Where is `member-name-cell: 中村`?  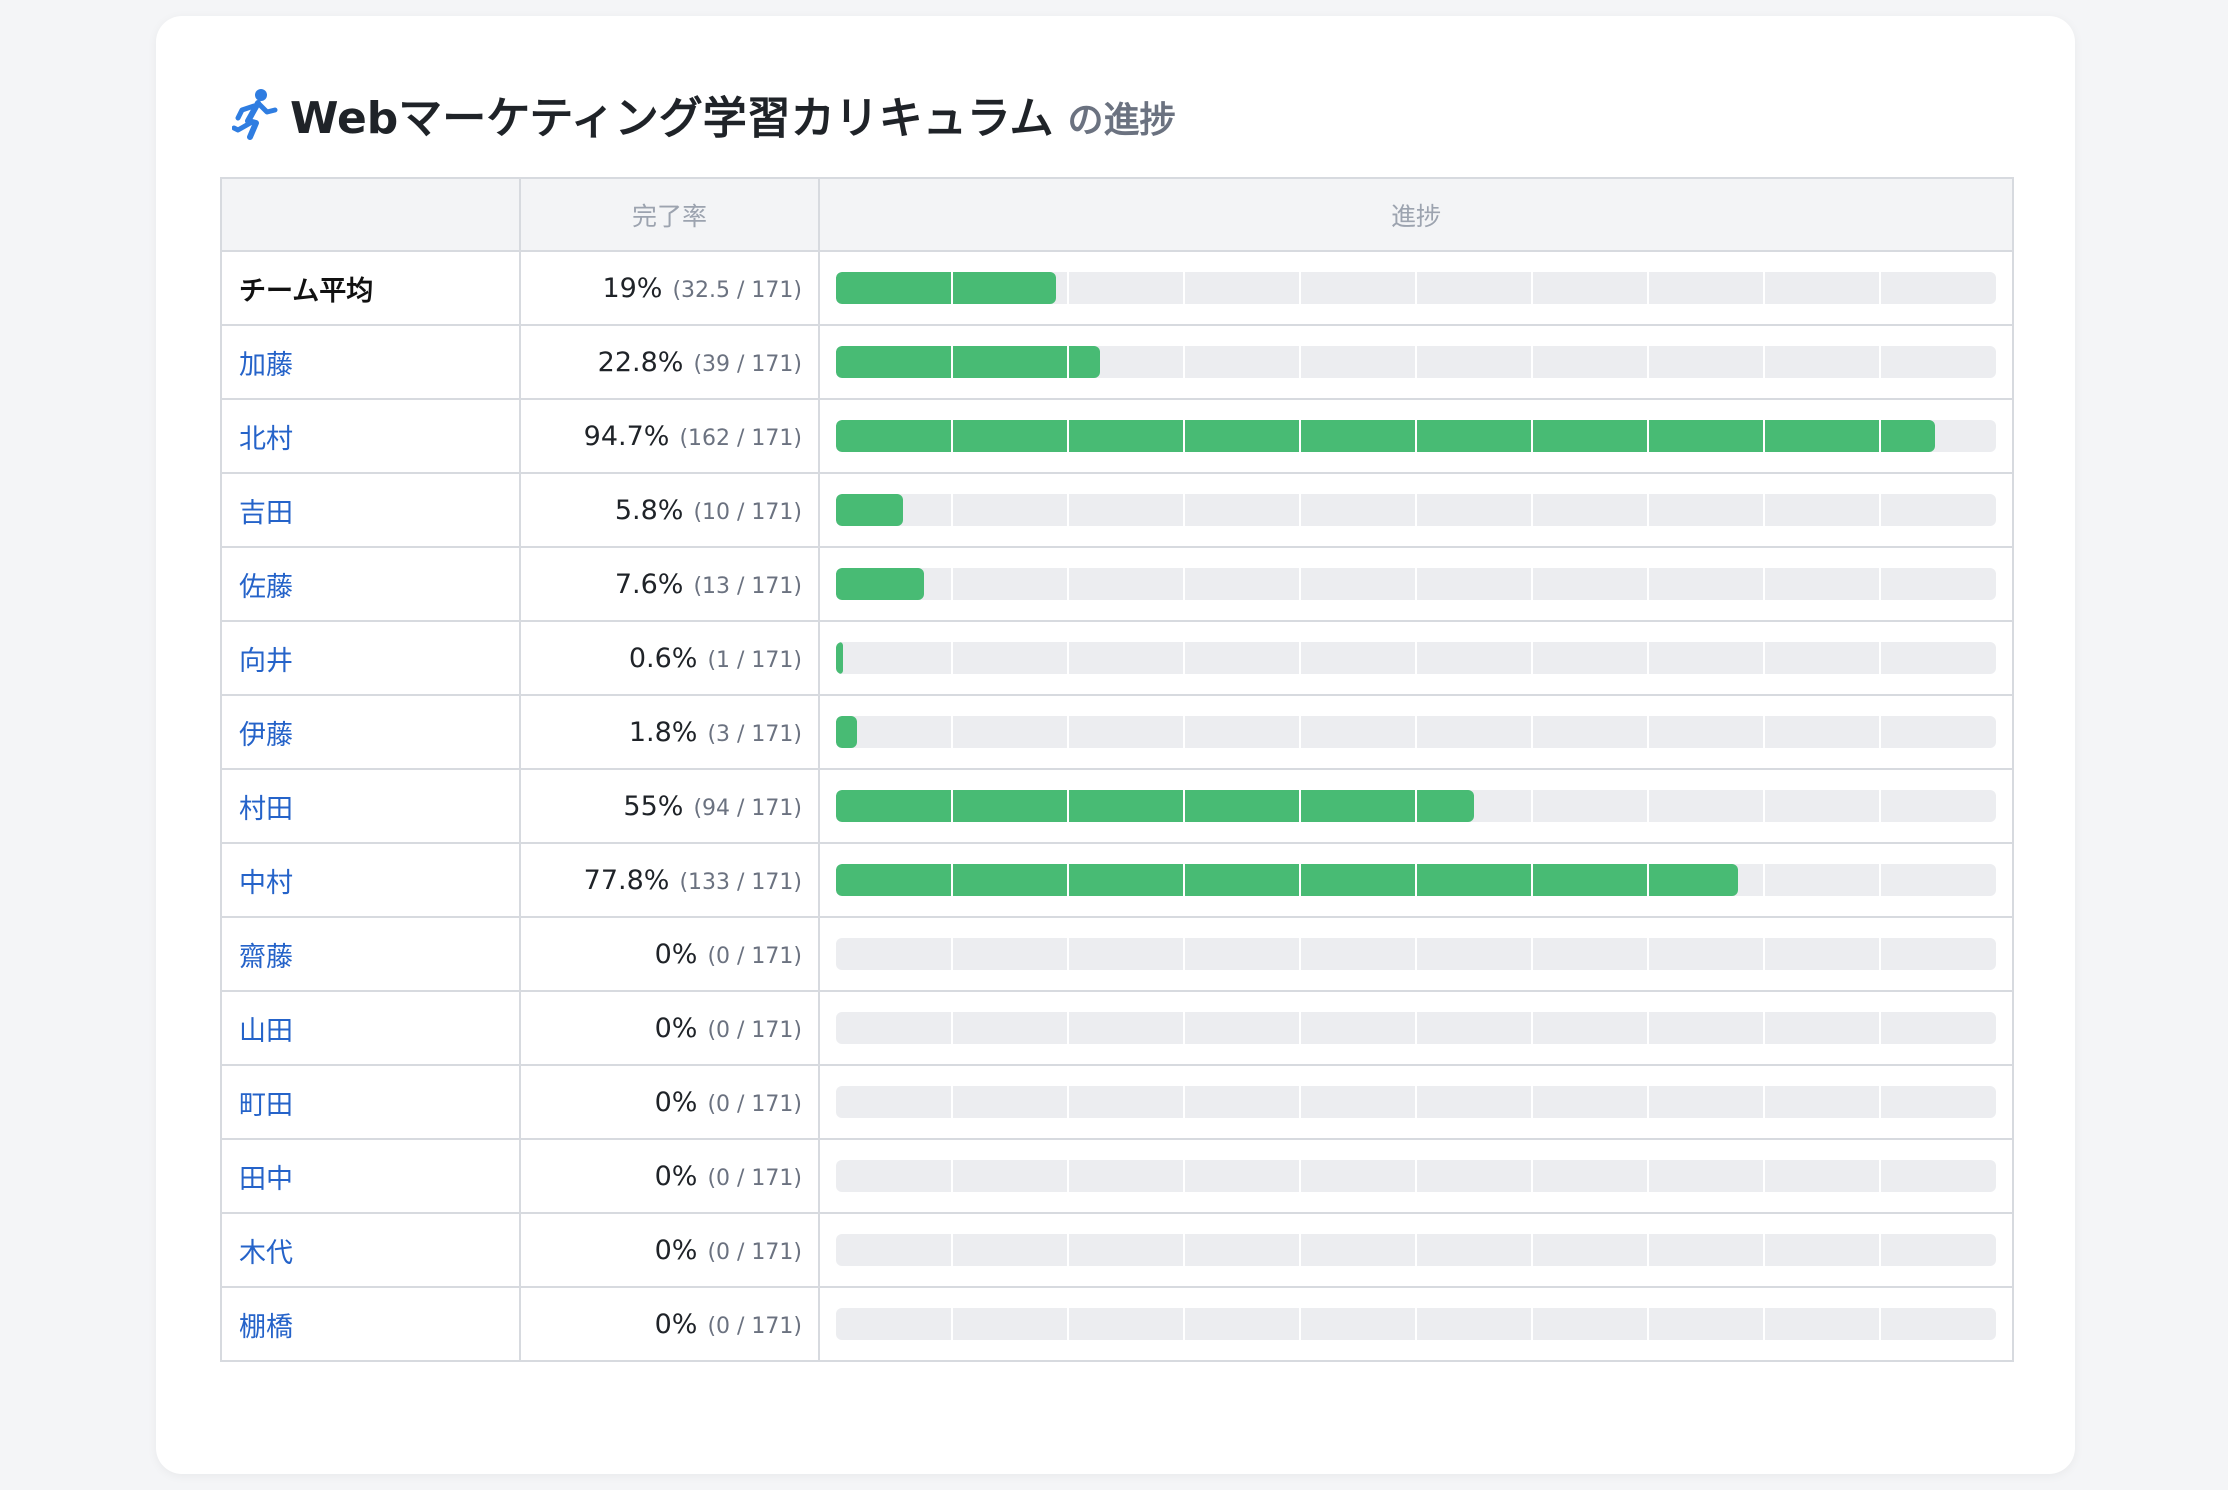 member-name-cell: 中村 is located at coordinates (370, 880).